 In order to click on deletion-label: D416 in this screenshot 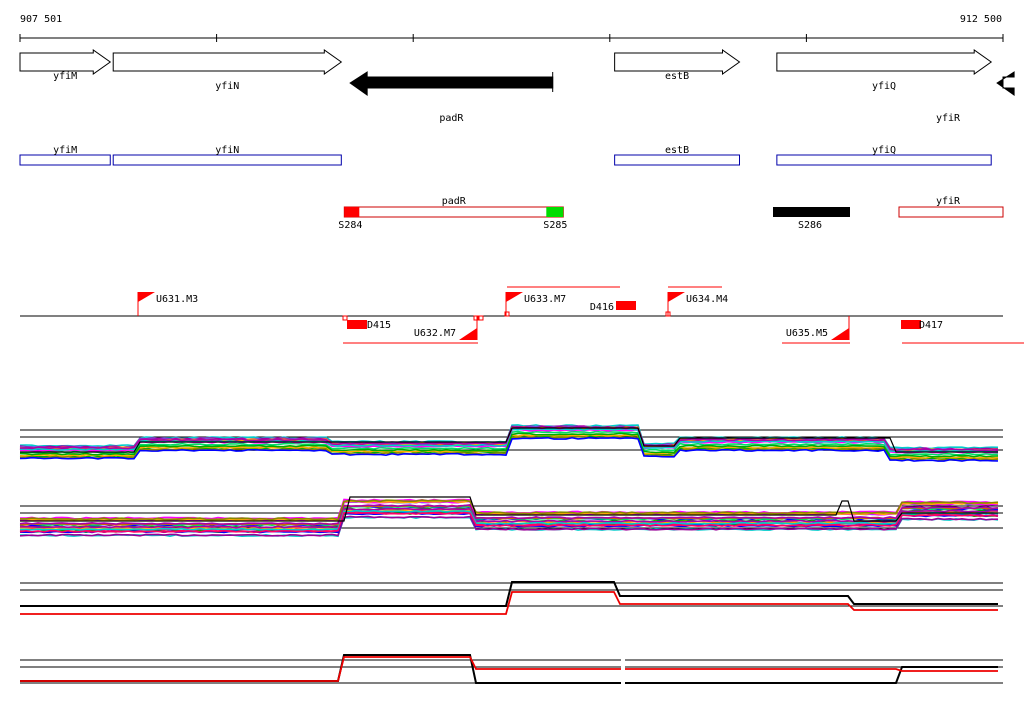, I will do `click(602, 307)`.